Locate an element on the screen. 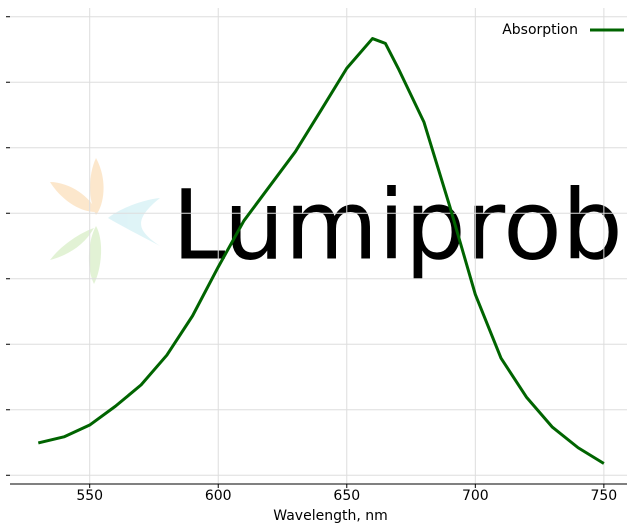  x-tick-label: 600 is located at coordinates (218, 496).